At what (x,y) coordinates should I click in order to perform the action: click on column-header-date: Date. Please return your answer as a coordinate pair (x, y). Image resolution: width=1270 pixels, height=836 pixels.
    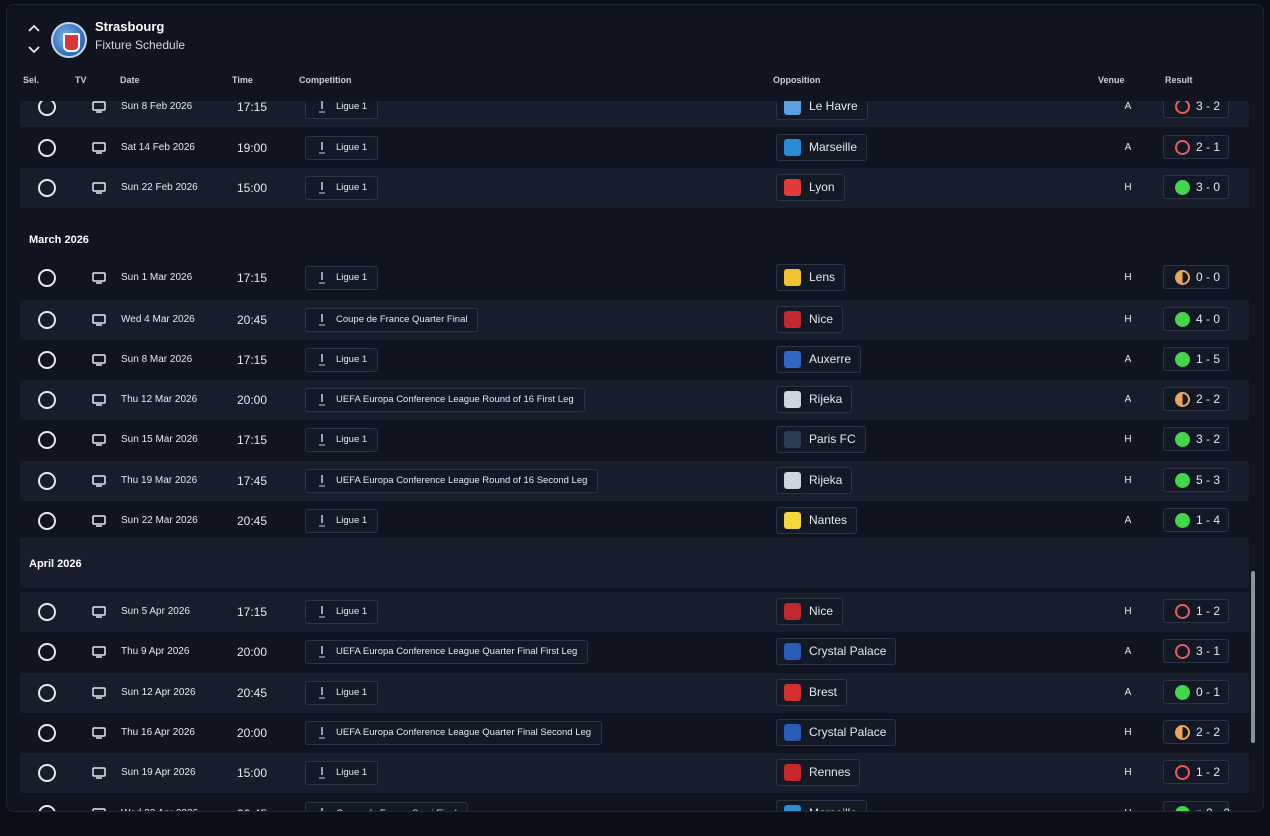
    Looking at the image, I should click on (130, 80).